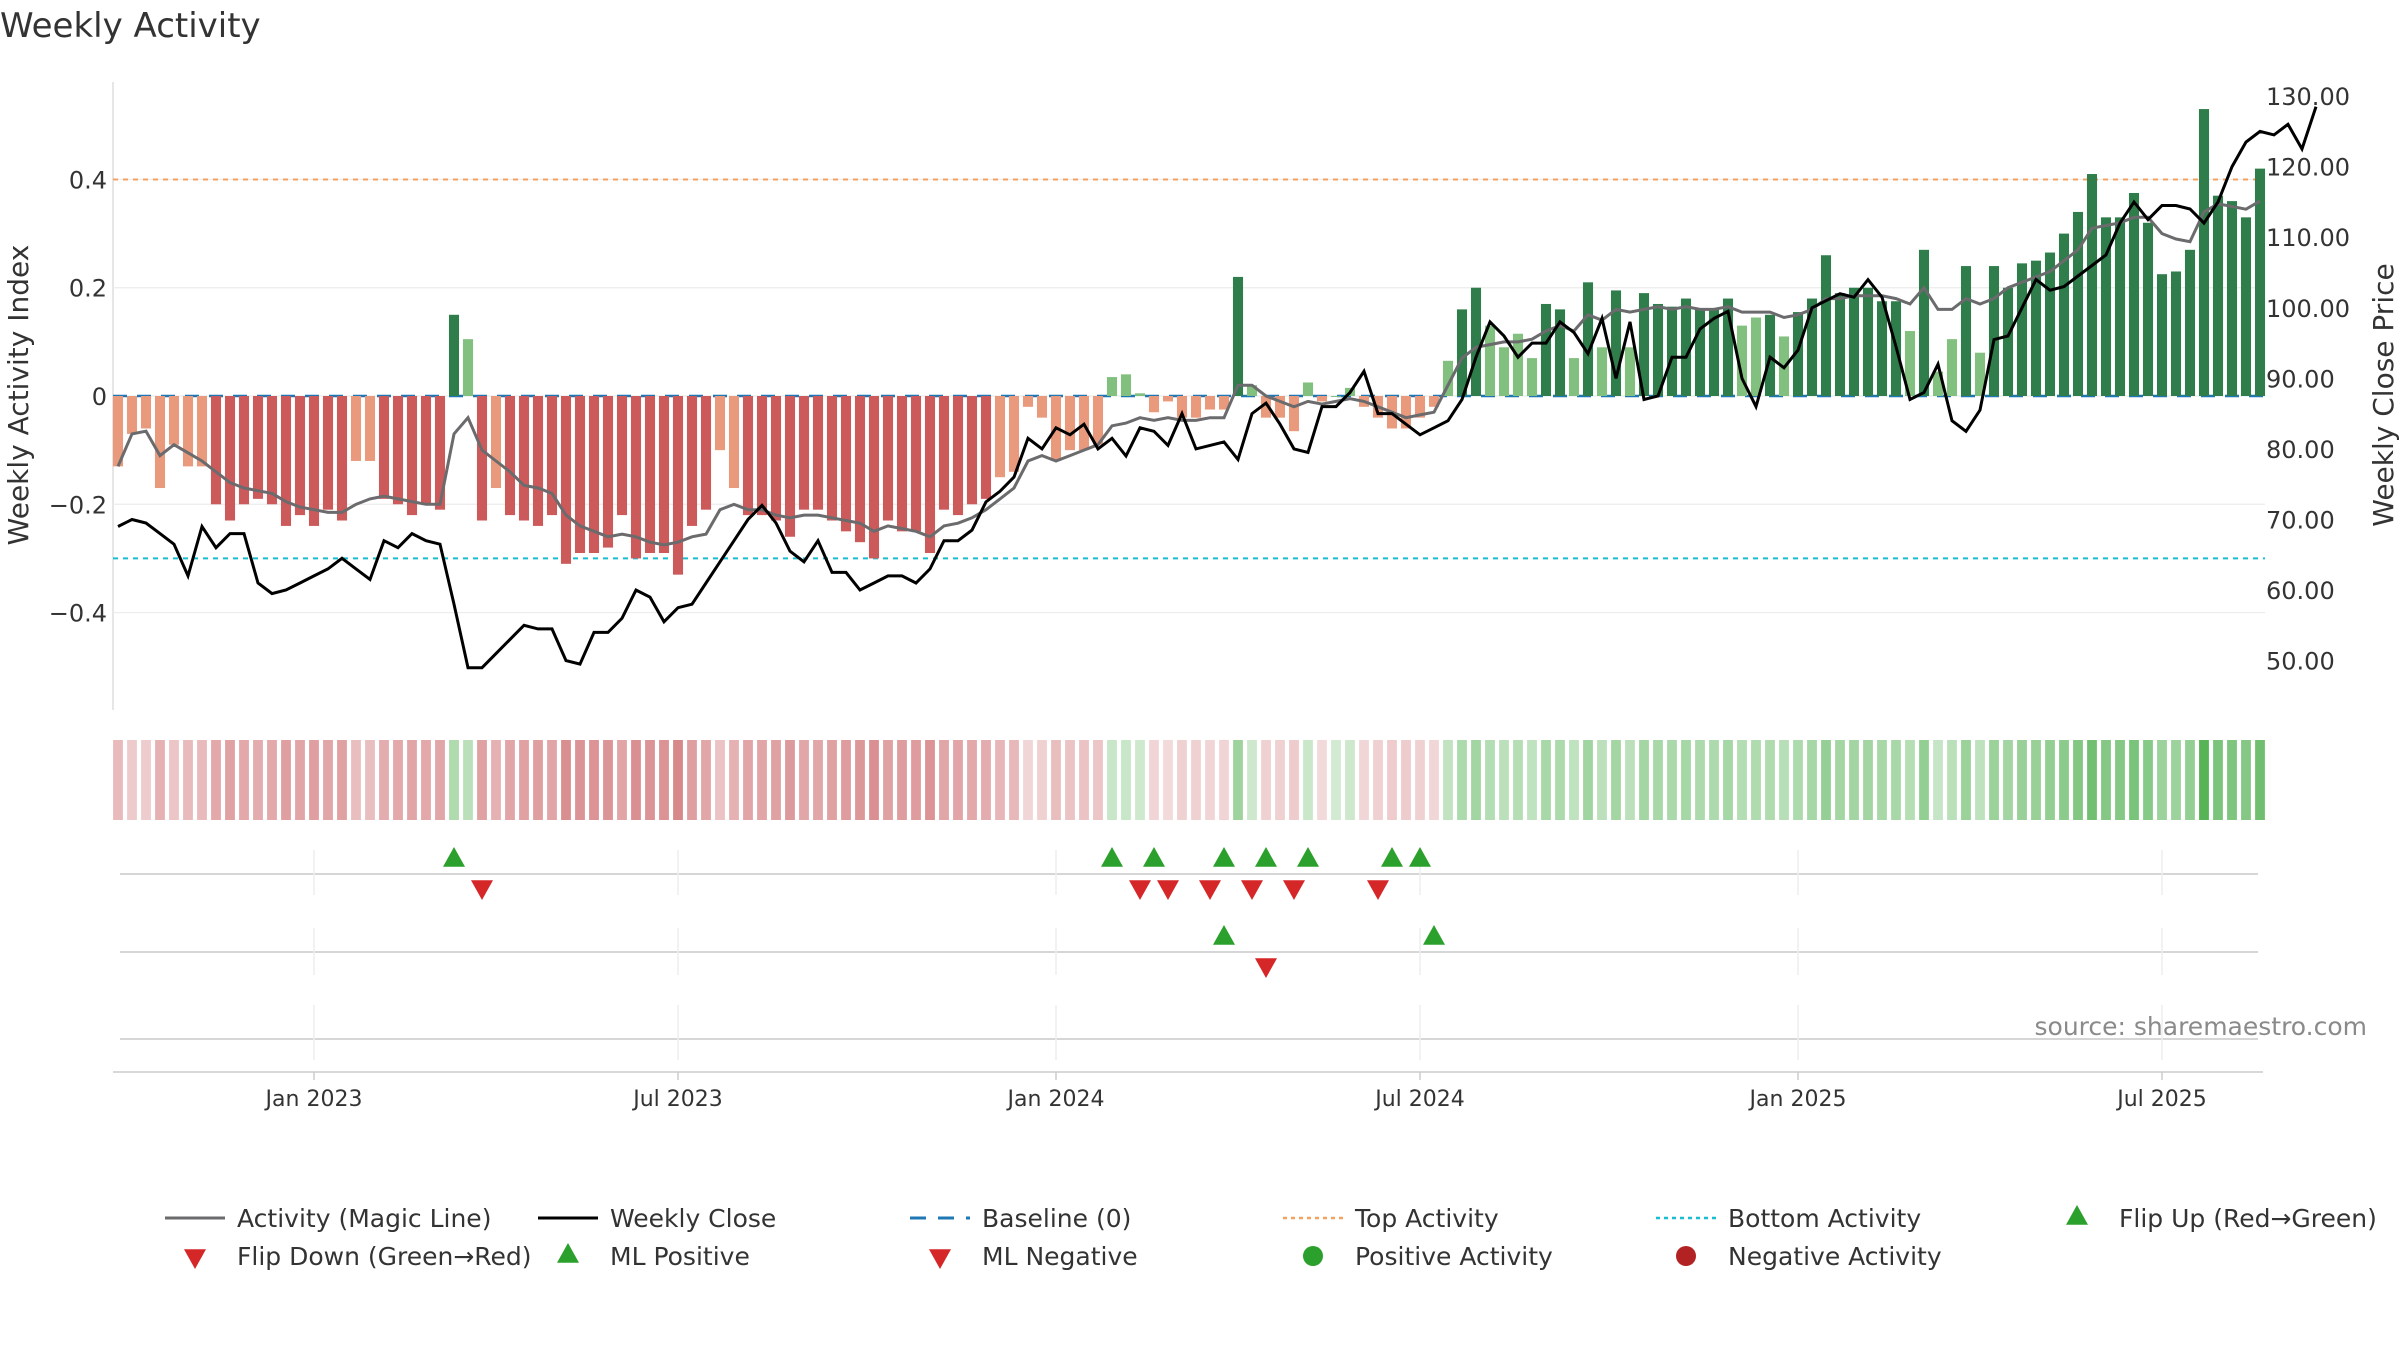 Image resolution: width=2400 pixels, height=1350 pixels. Describe the element at coordinates (88, 289) in the screenshot. I see `left-y-tick-label: 0.2` at that location.